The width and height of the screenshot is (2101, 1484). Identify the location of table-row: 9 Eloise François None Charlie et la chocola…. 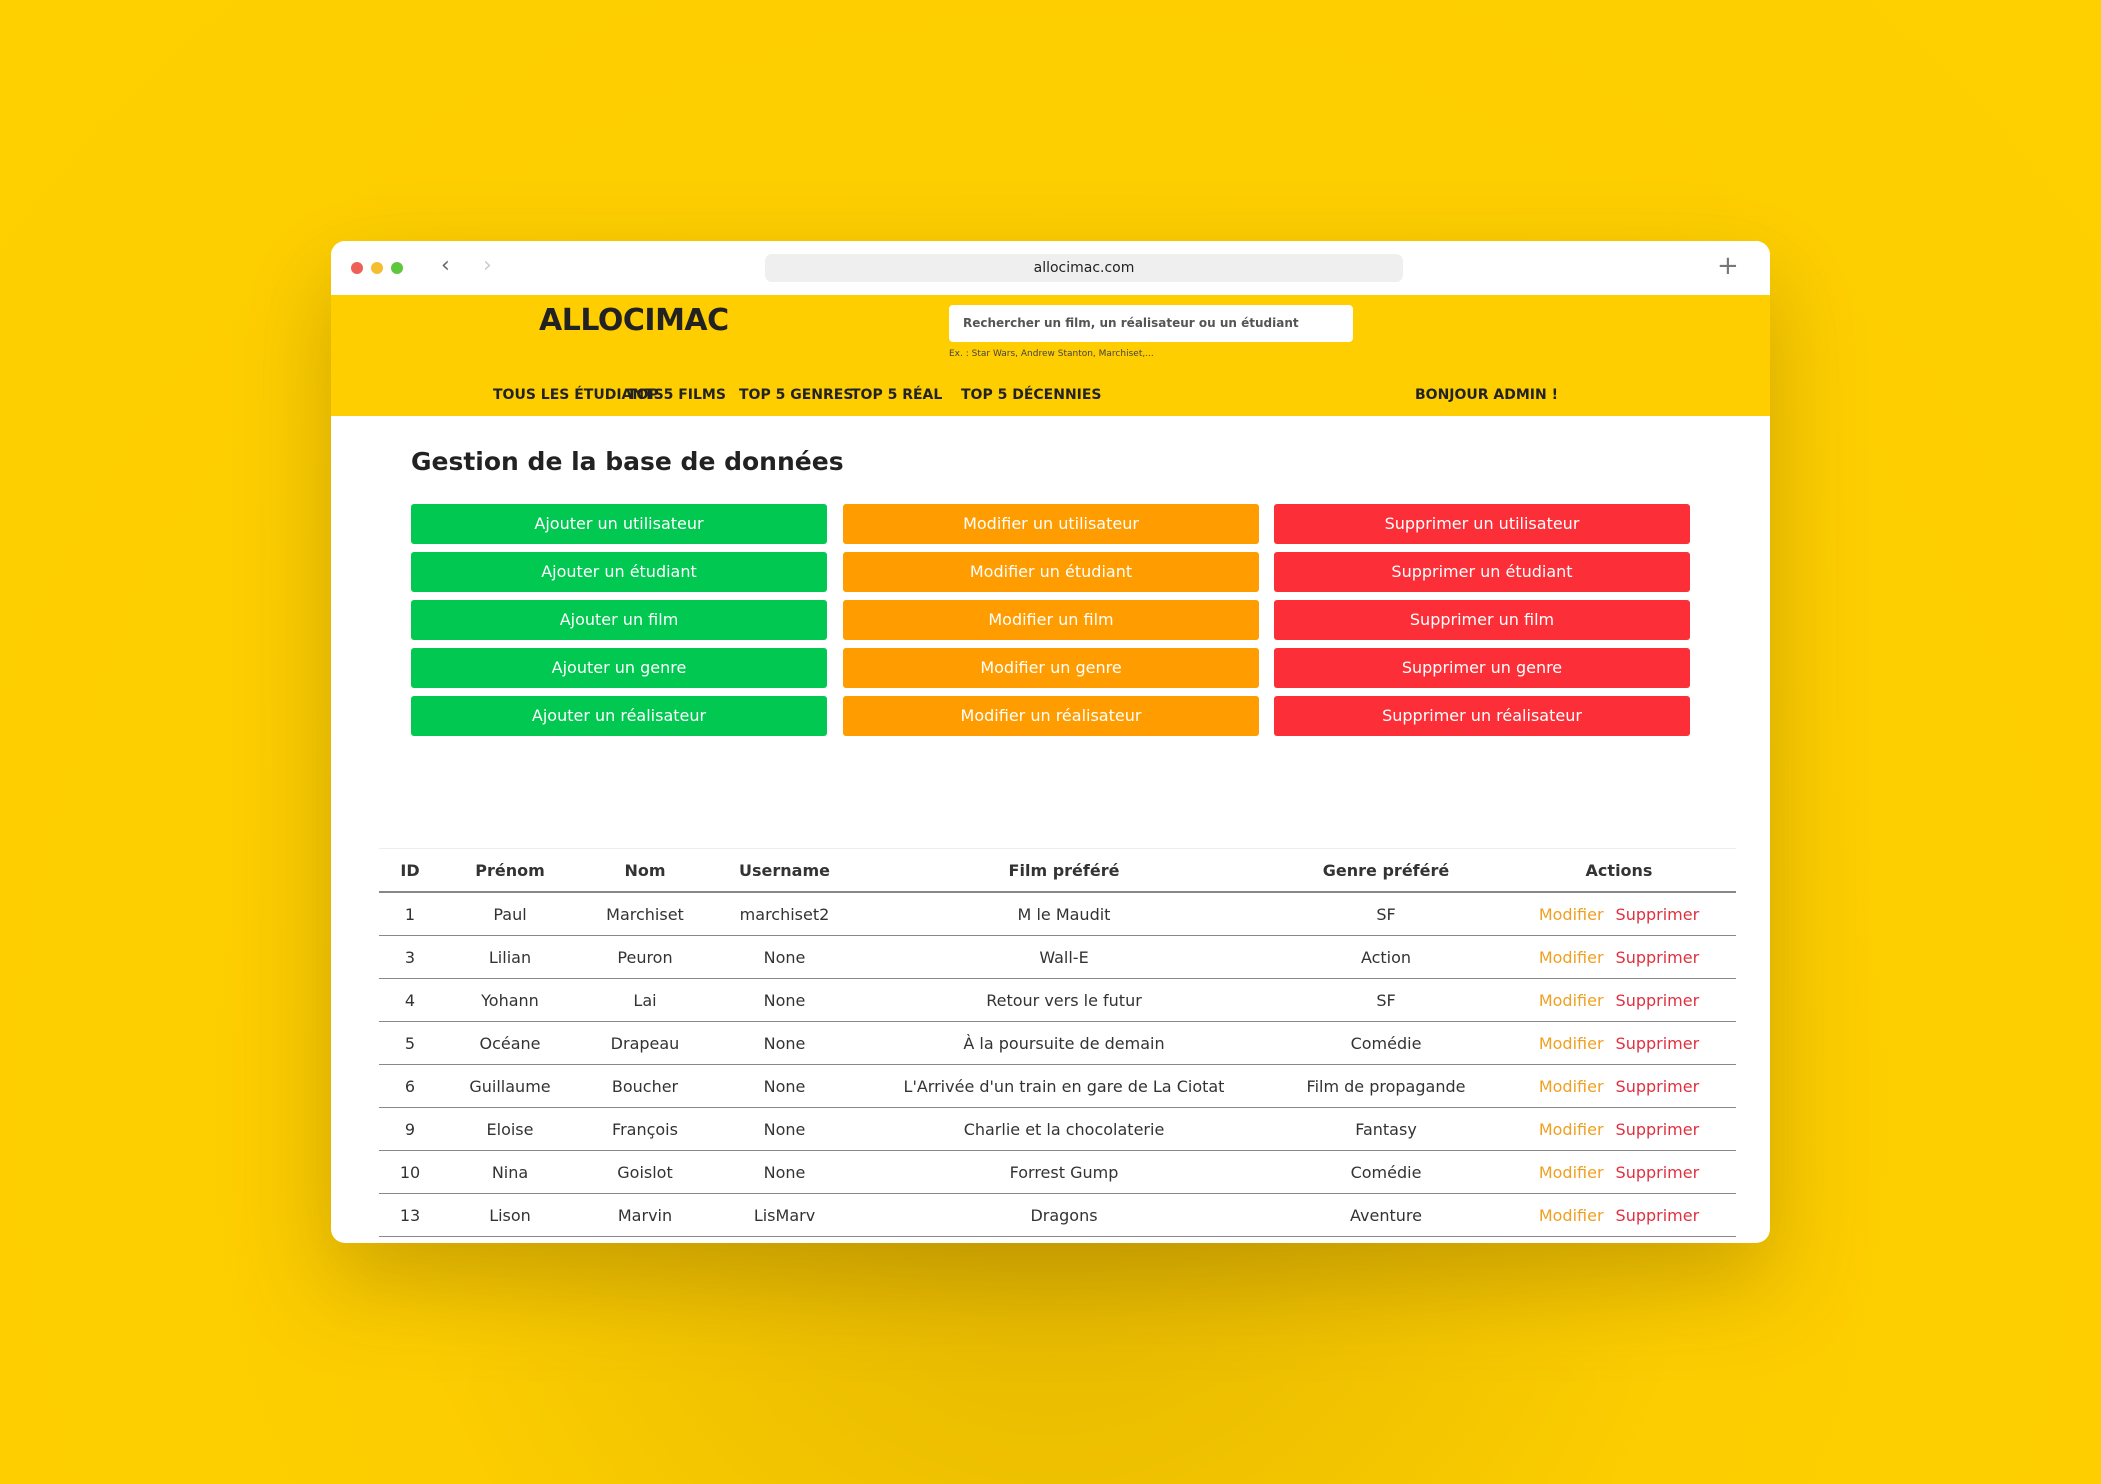
(1057, 1129).